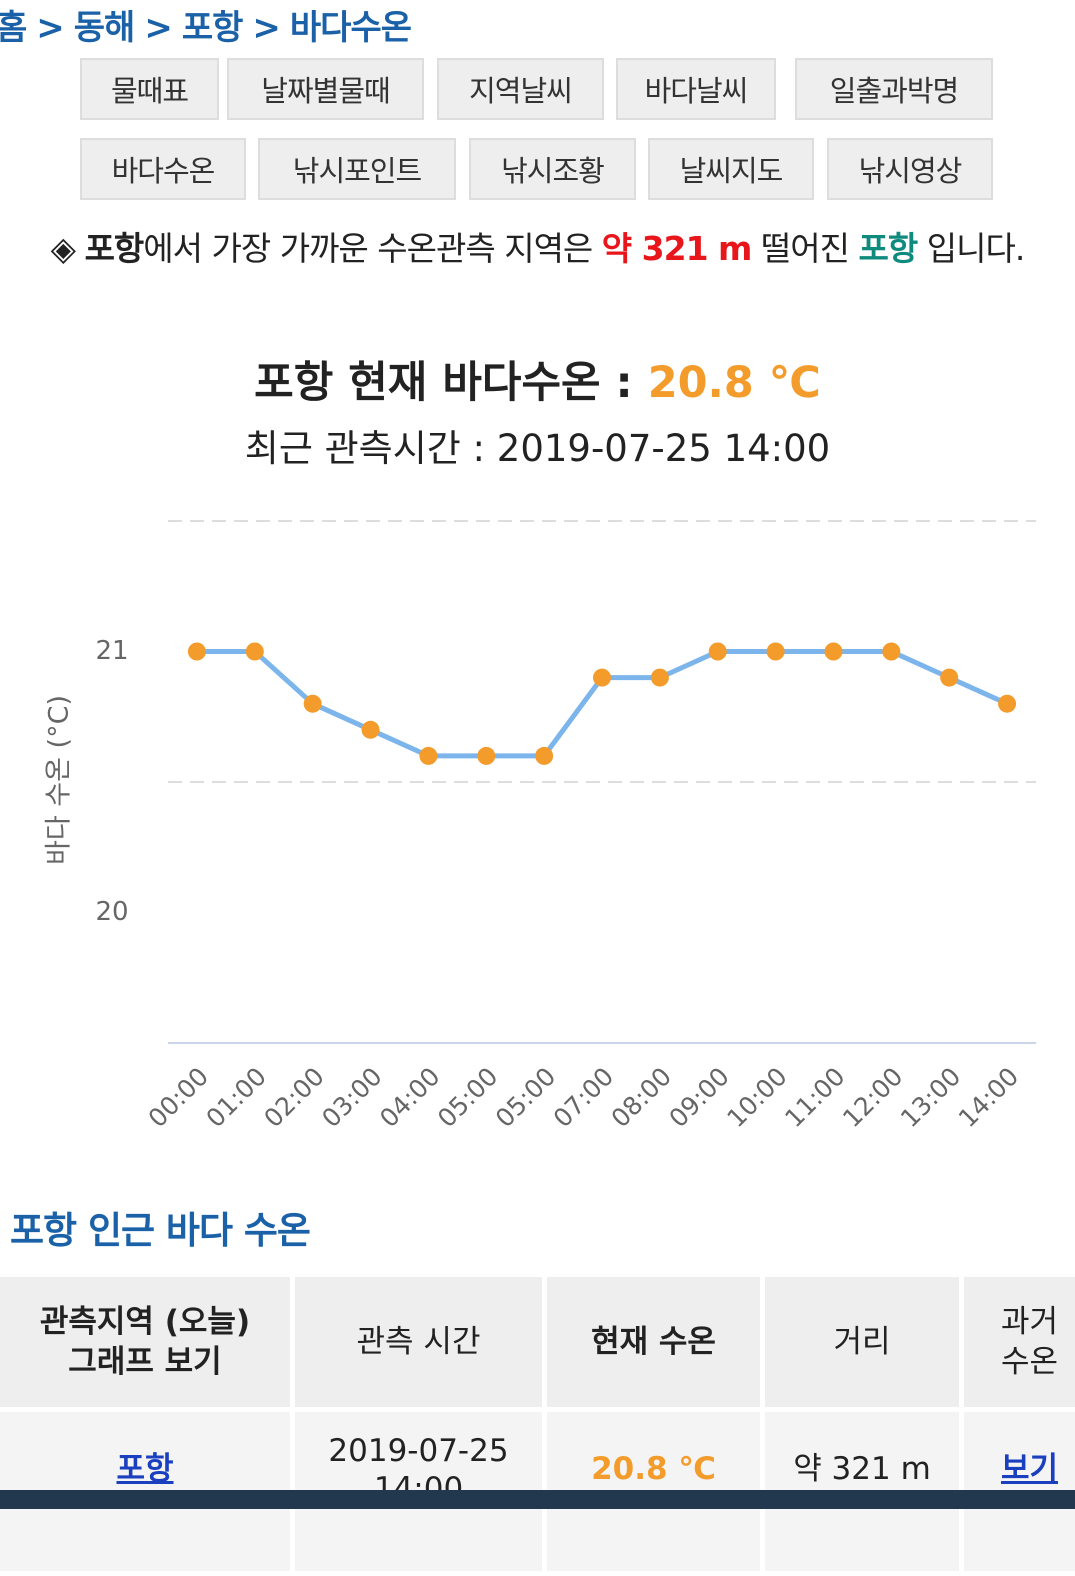  What do you see at coordinates (872, 1097) in the screenshot?
I see `x-tick-label: 12:00` at bounding box center [872, 1097].